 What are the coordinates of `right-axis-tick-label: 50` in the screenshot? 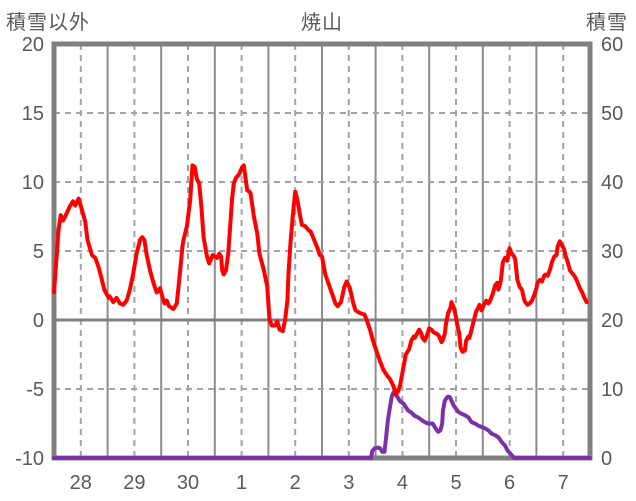 It's located at (612, 114).